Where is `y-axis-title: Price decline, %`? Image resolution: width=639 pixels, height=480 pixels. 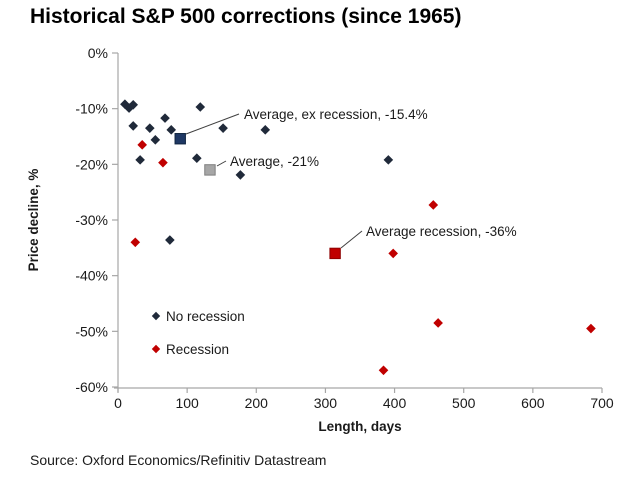
y-axis-title: Price decline, % is located at coordinates (33, 220).